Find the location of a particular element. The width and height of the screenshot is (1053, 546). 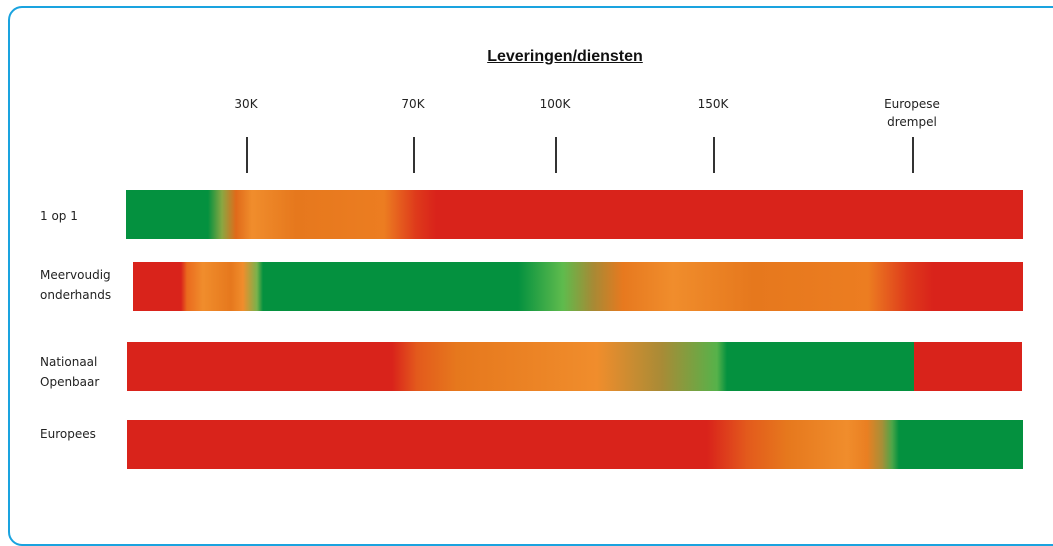

threshold-label-line: 70K is located at coordinates (413, 104).